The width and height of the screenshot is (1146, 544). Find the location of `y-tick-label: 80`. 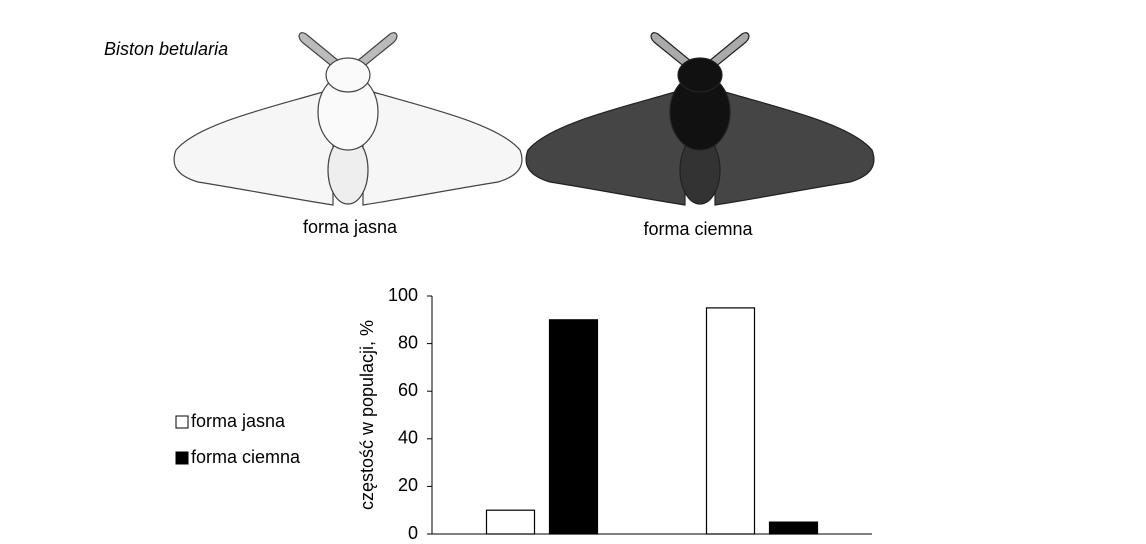

y-tick-label: 80 is located at coordinates (408, 342).